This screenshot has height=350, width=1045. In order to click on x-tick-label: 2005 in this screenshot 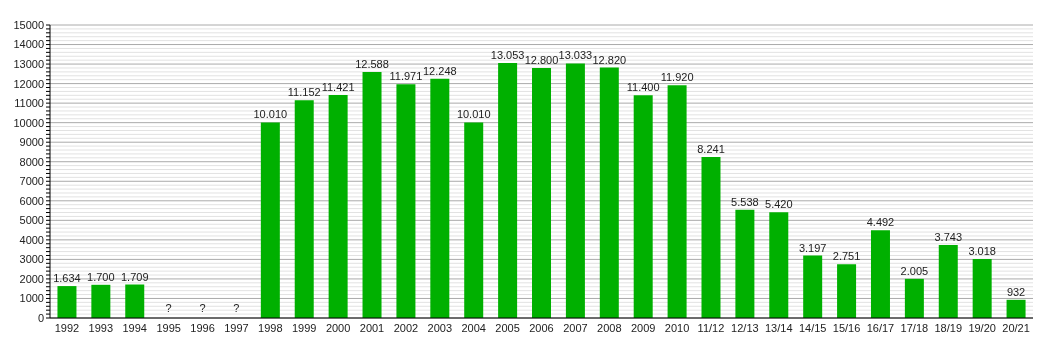, I will do `click(507, 328)`.